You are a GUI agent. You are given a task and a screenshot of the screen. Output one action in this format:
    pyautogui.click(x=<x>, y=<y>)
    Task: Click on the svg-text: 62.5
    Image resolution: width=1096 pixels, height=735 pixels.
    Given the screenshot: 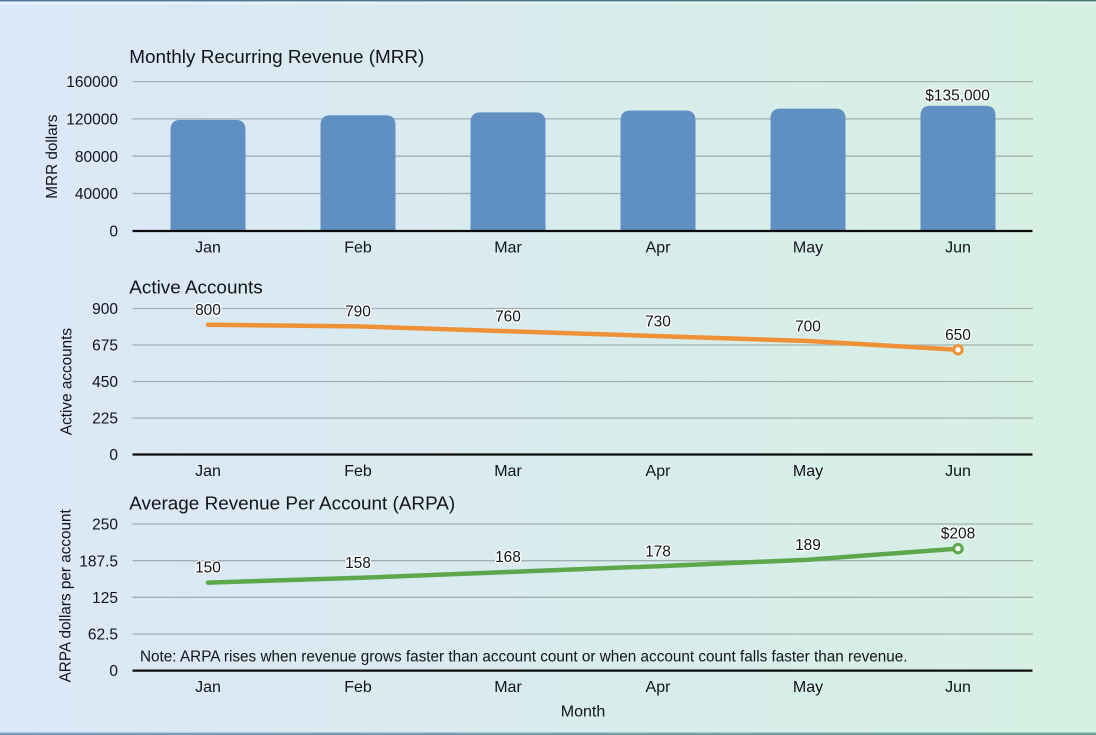 What is the action you would take?
    pyautogui.click(x=103, y=635)
    